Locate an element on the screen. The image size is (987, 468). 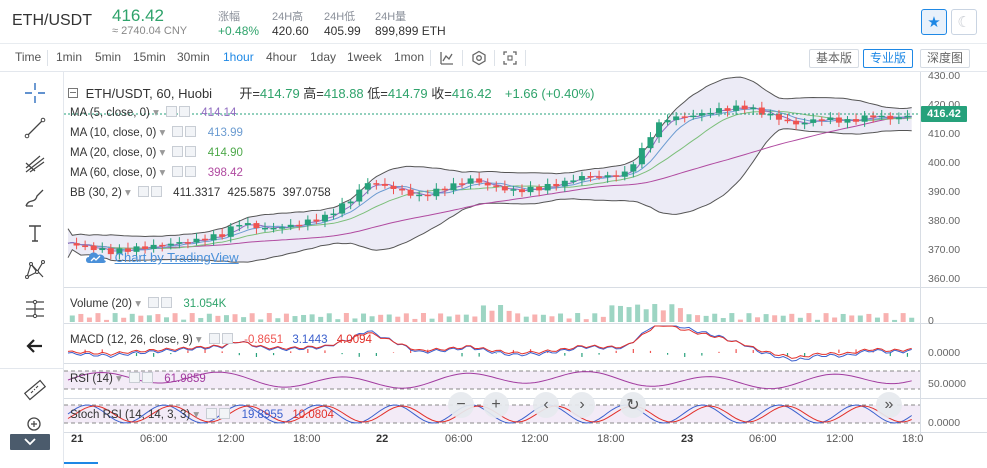
indicators-button is located at coordinates (479, 58).